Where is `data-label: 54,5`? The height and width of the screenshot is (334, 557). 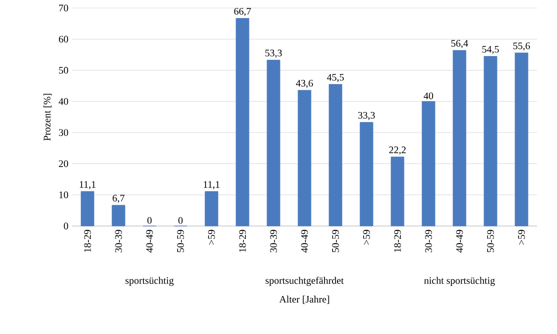 data-label: 54,5 is located at coordinates (490, 50).